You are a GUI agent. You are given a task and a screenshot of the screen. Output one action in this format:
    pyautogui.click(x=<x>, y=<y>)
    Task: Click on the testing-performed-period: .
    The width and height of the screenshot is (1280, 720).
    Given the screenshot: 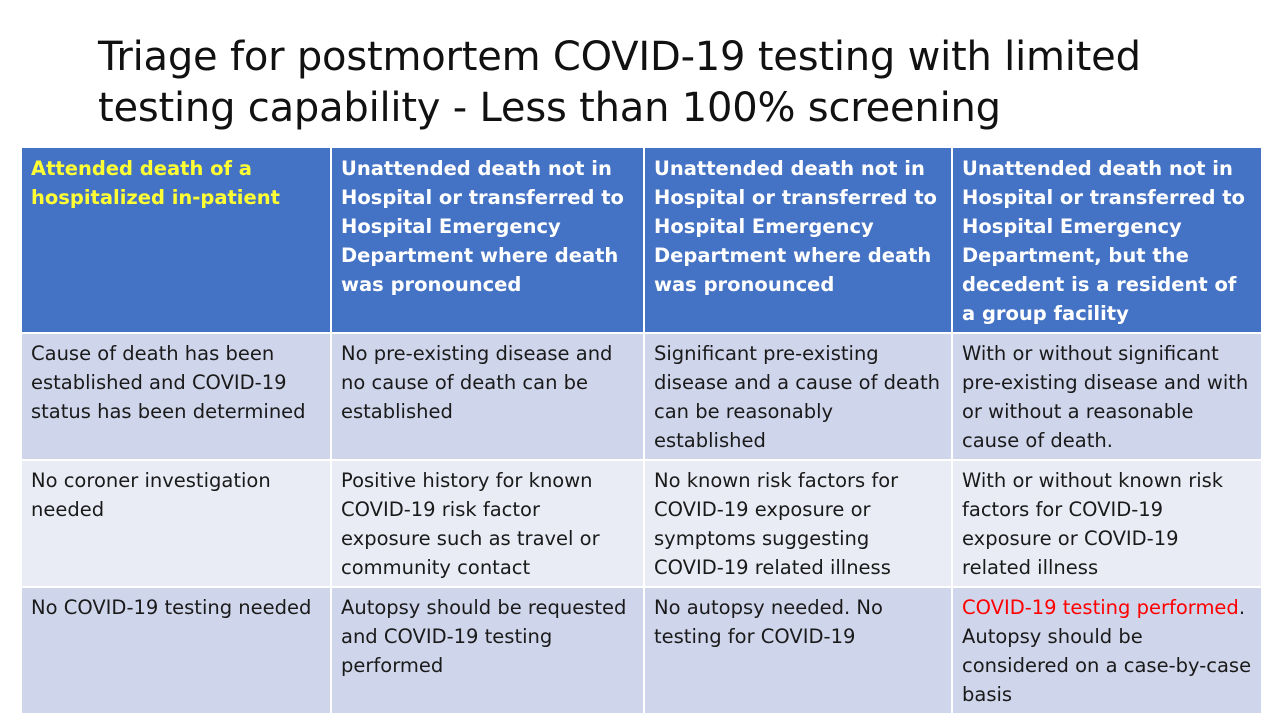 What is the action you would take?
    pyautogui.click(x=1242, y=607)
    